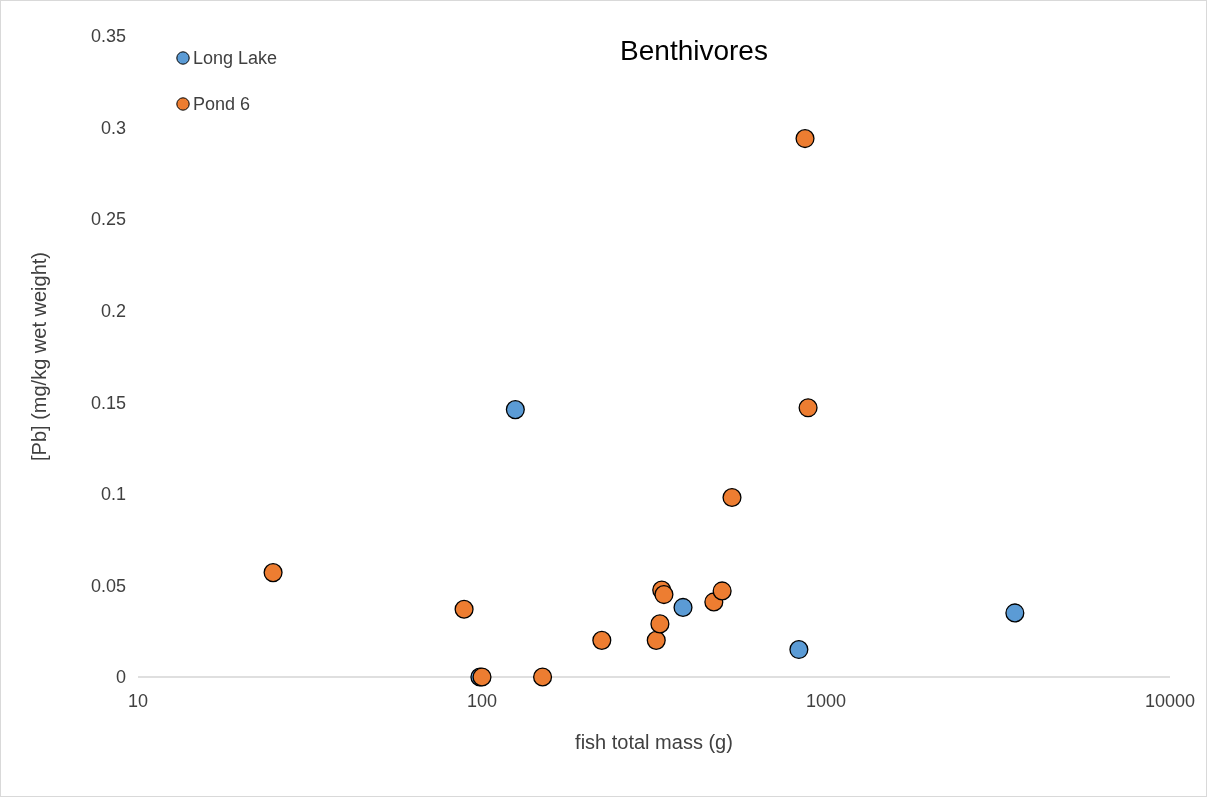  I want to click on y-tick-label: 0.35, so click(108, 36).